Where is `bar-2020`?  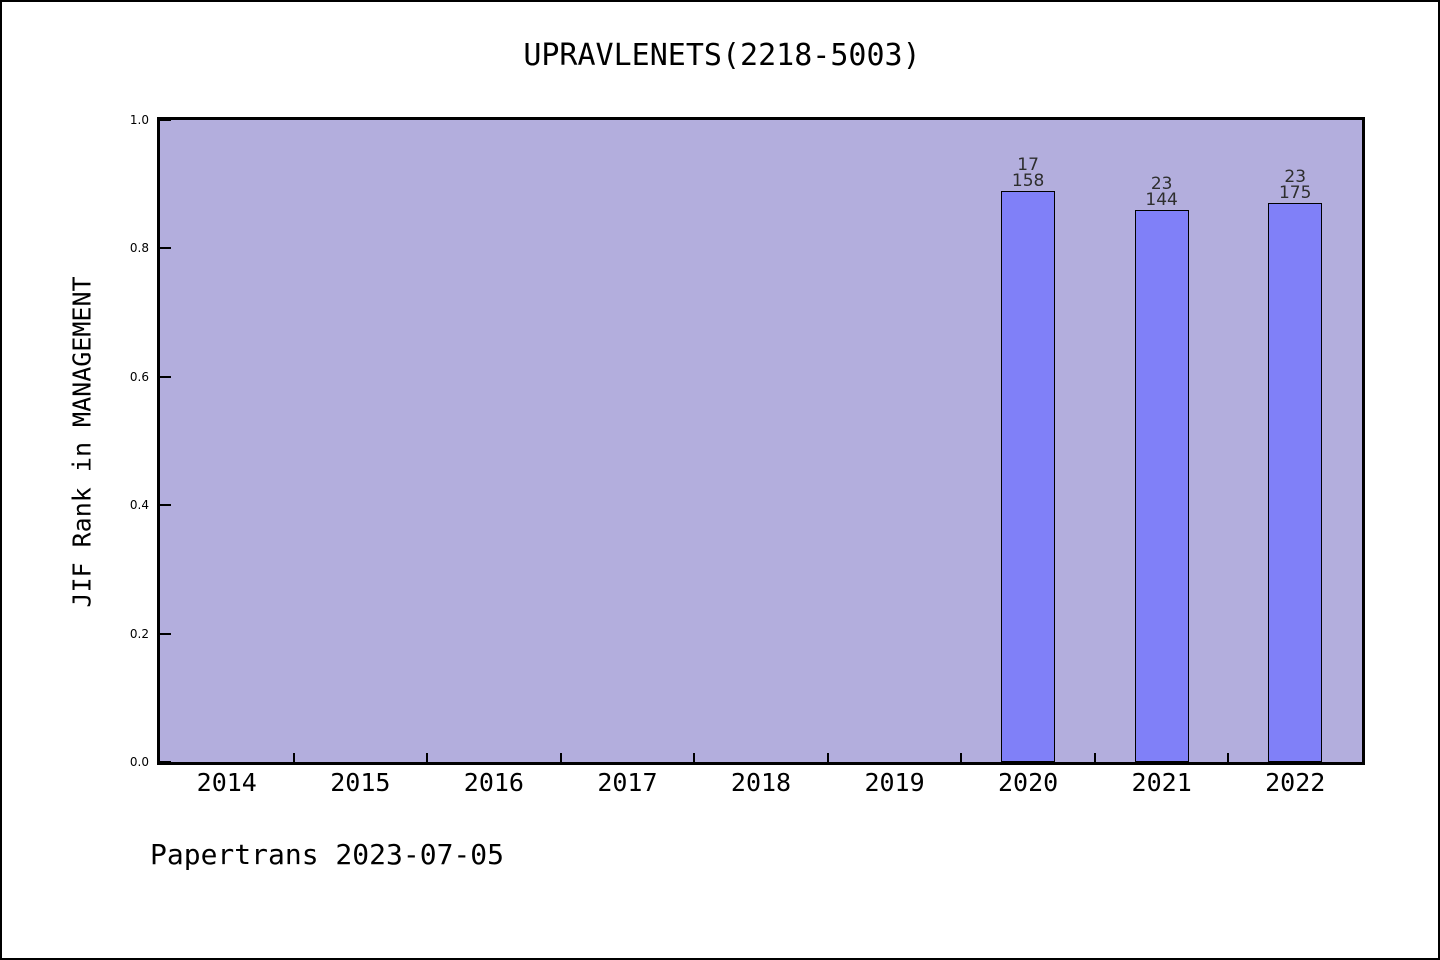
bar-2020 is located at coordinates (1028, 476).